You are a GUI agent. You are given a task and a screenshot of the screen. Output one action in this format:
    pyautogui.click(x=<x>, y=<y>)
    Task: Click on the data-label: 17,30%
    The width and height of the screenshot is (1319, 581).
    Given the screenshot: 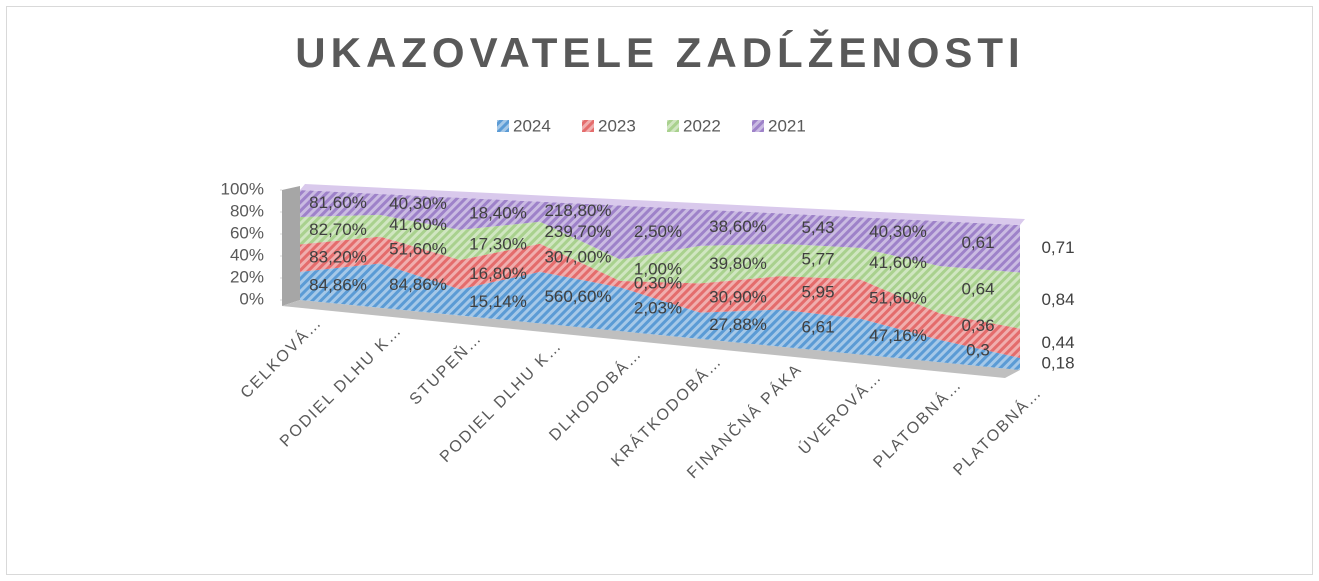 What is the action you would take?
    pyautogui.click(x=498, y=243)
    